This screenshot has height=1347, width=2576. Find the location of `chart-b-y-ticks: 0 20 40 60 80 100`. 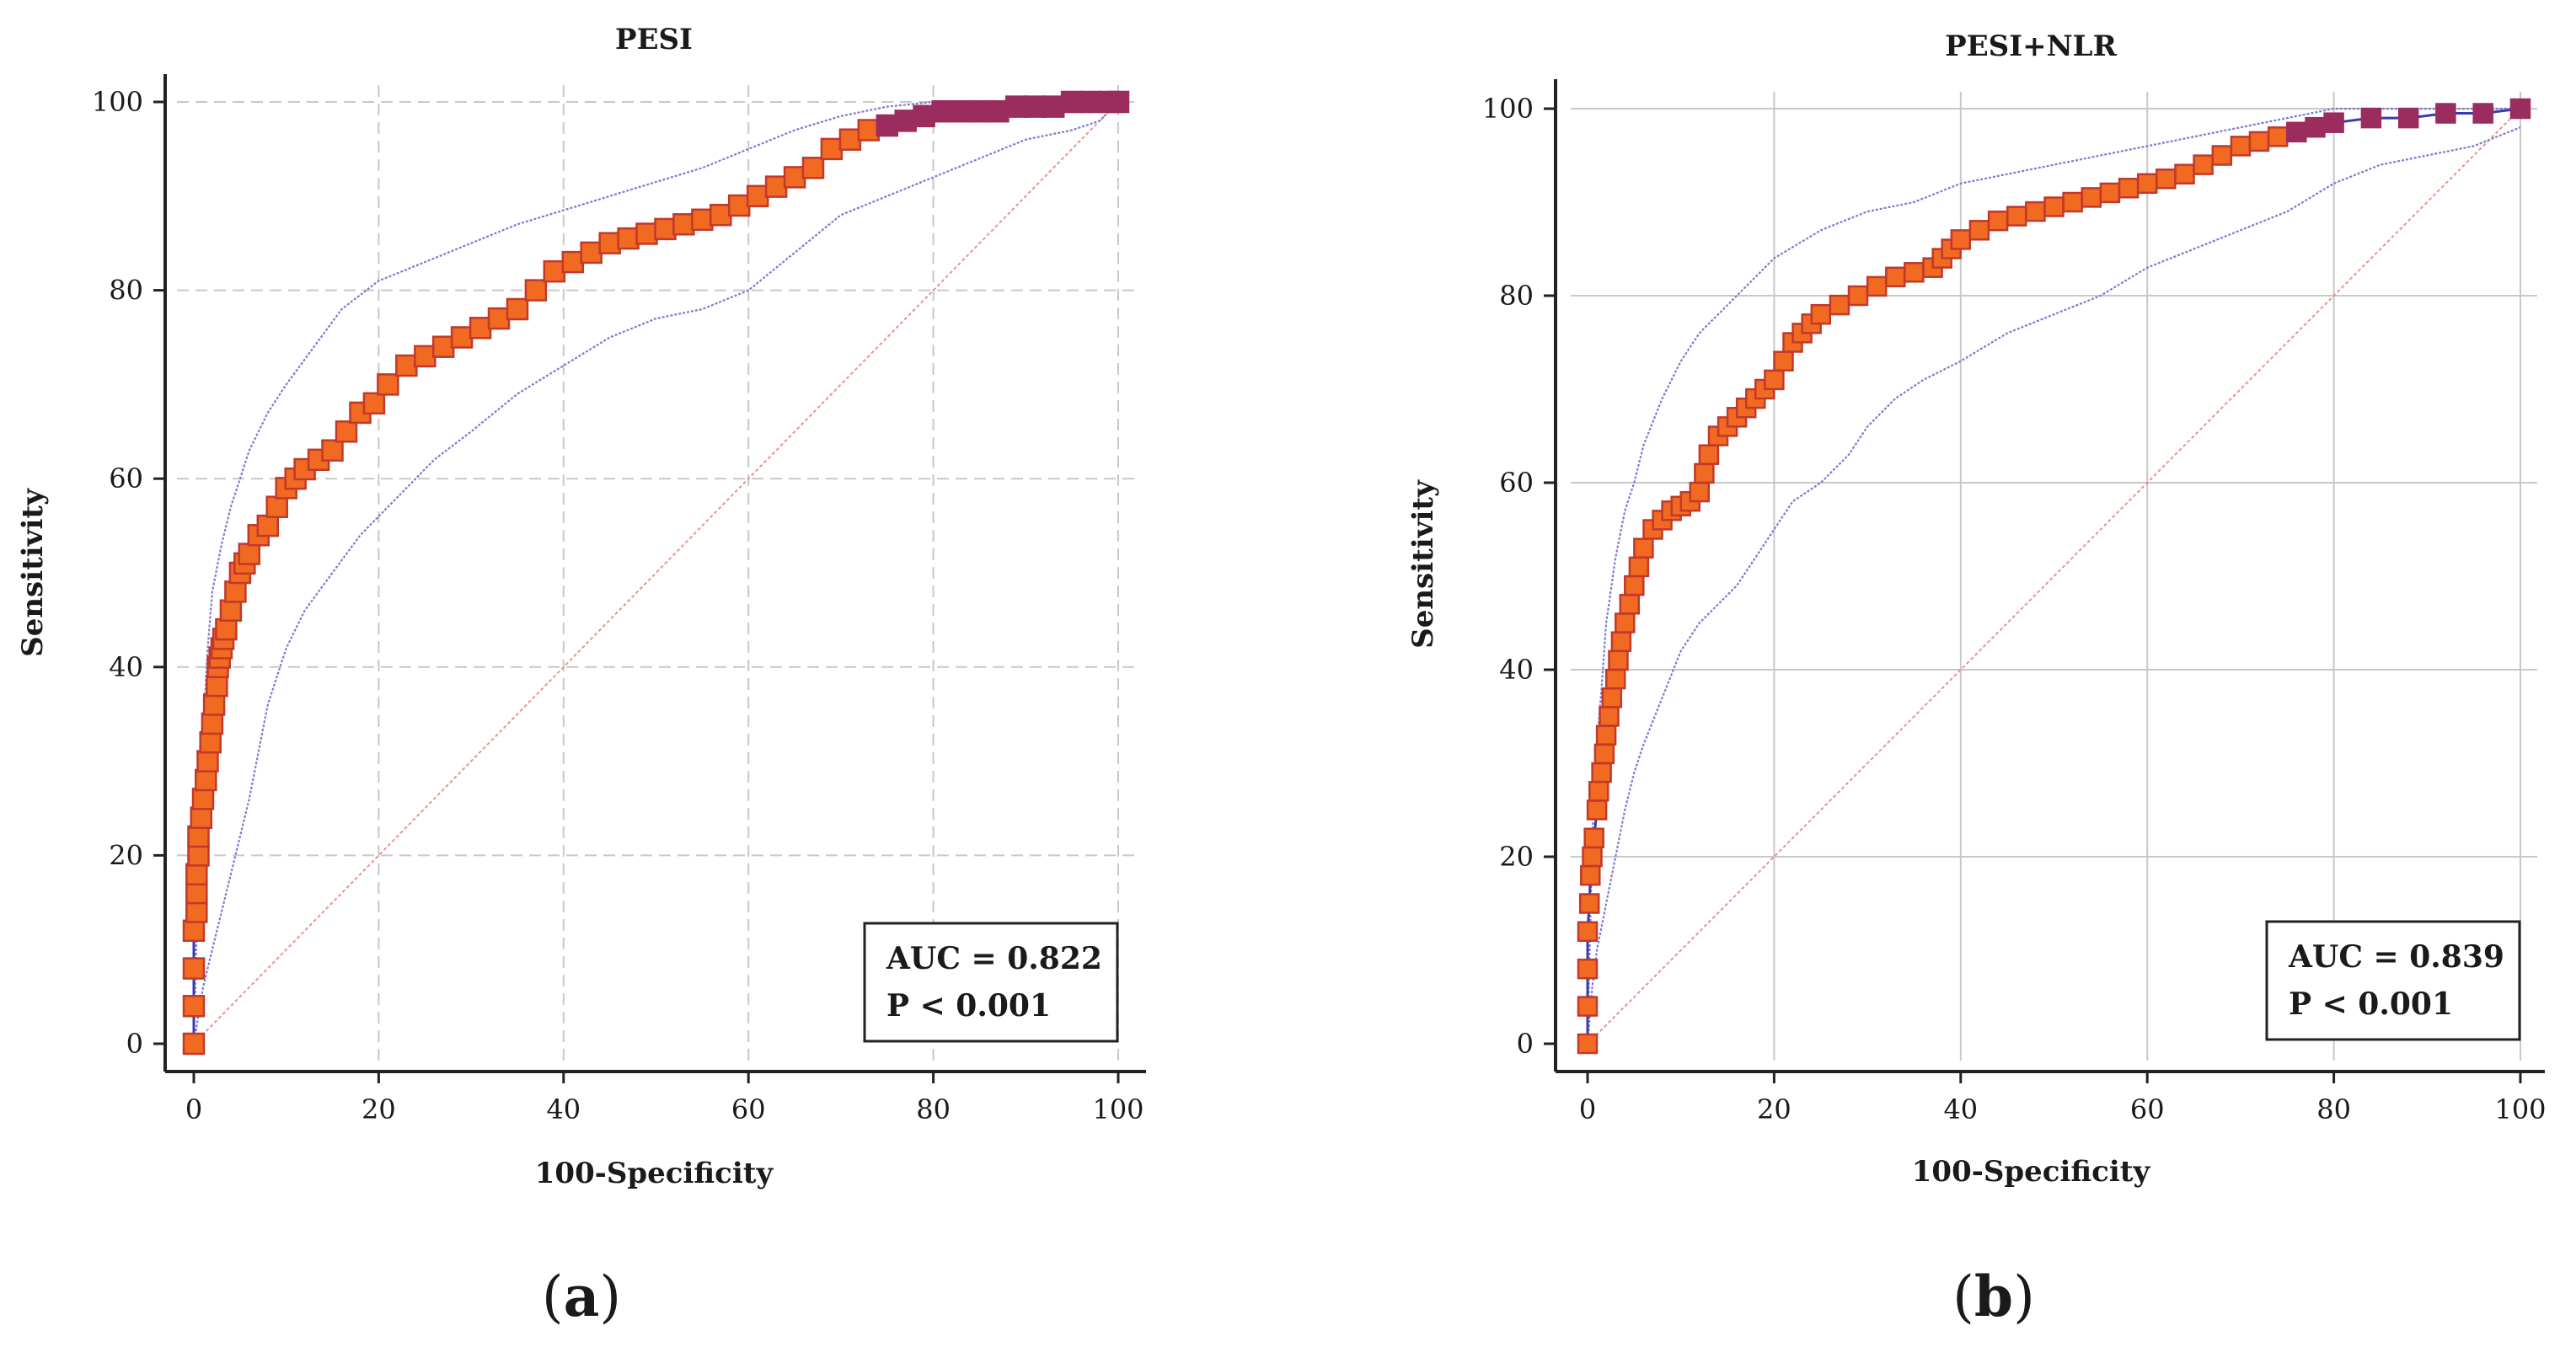

chart-b-y-ticks: 0 20 40 60 80 100 is located at coordinates (1519, 576).